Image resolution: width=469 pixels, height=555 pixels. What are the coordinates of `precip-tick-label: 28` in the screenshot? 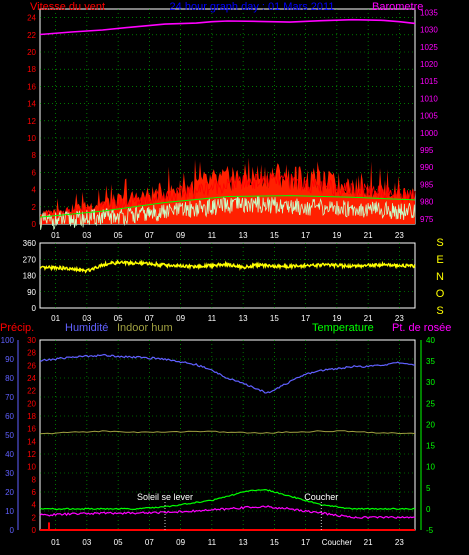 It's located at (31, 353).